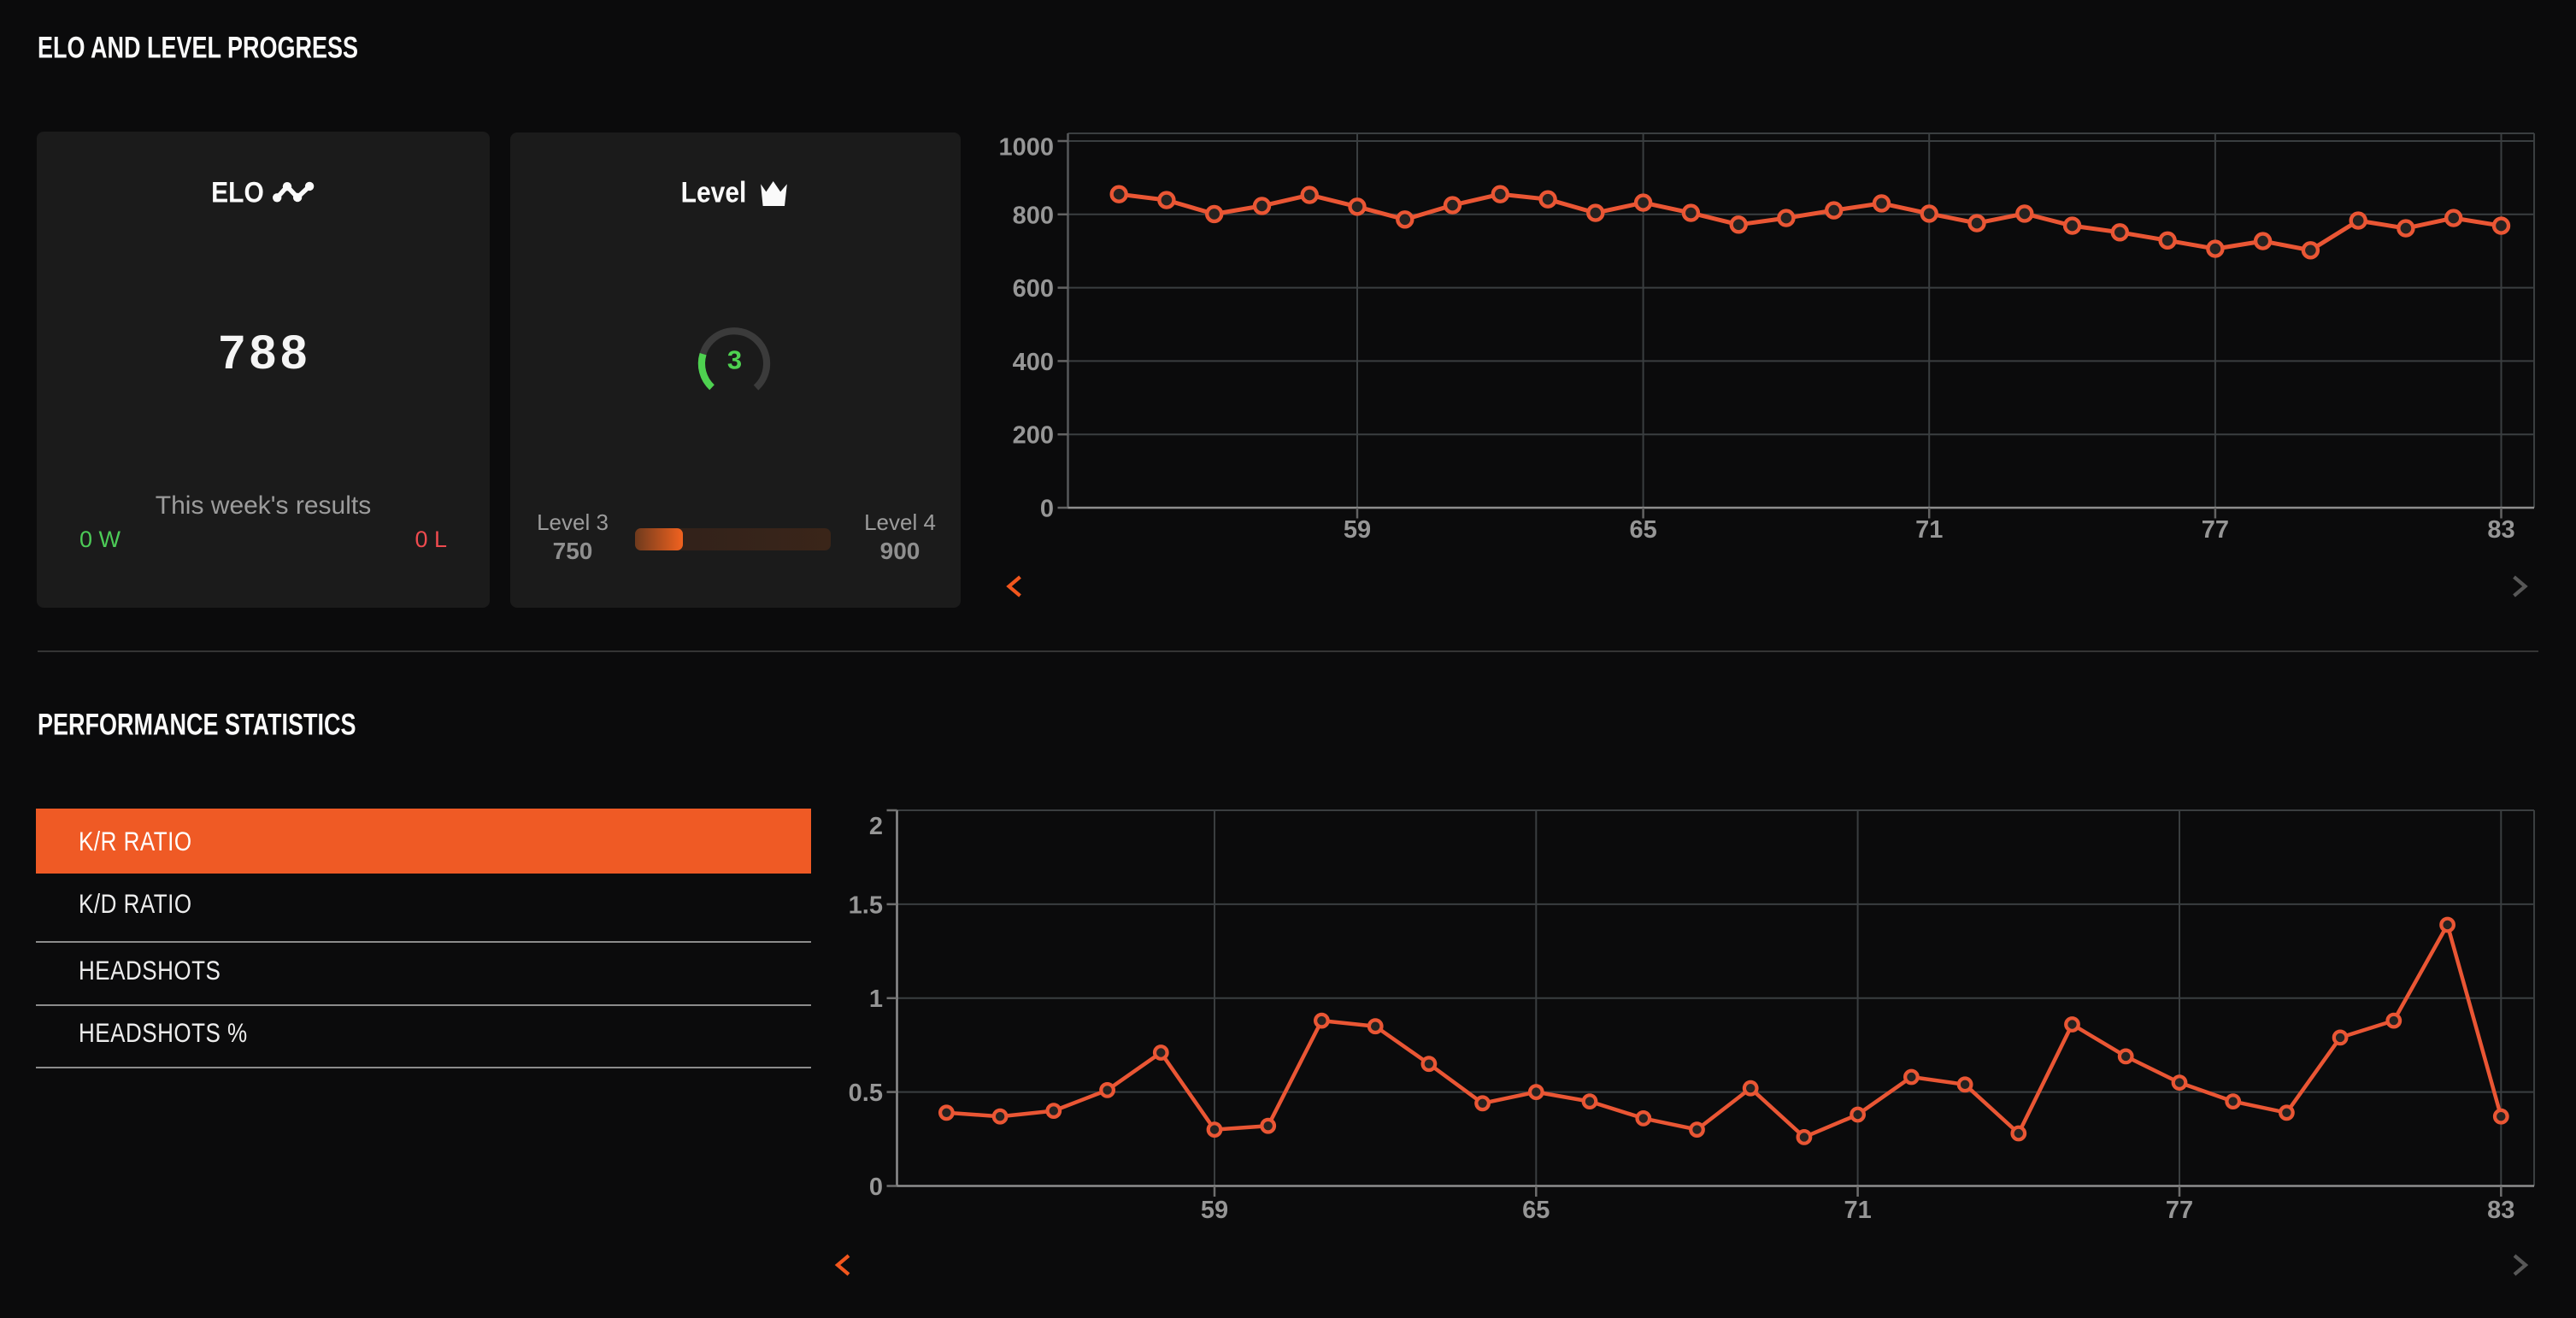 This screenshot has width=2576, height=1318. What do you see at coordinates (1033, 289) in the screenshot?
I see `svg-text: 600` at bounding box center [1033, 289].